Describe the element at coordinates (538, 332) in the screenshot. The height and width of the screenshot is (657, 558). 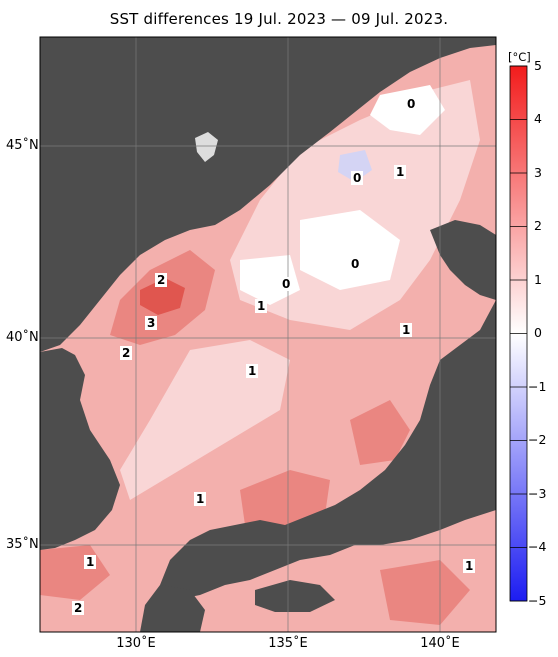
I see `colorbar-tick-label: 0` at that location.